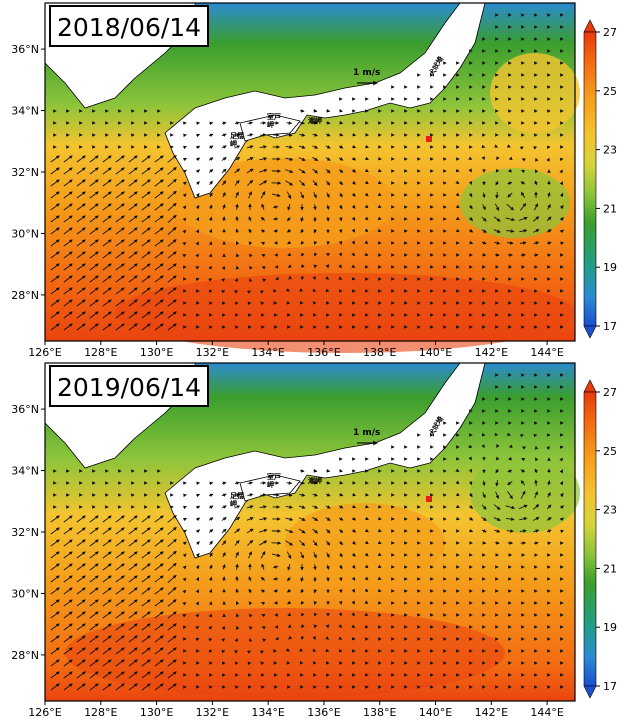 The width and height of the screenshot is (640, 724). I want to click on date-label: 2018/06/14, so click(129, 27).